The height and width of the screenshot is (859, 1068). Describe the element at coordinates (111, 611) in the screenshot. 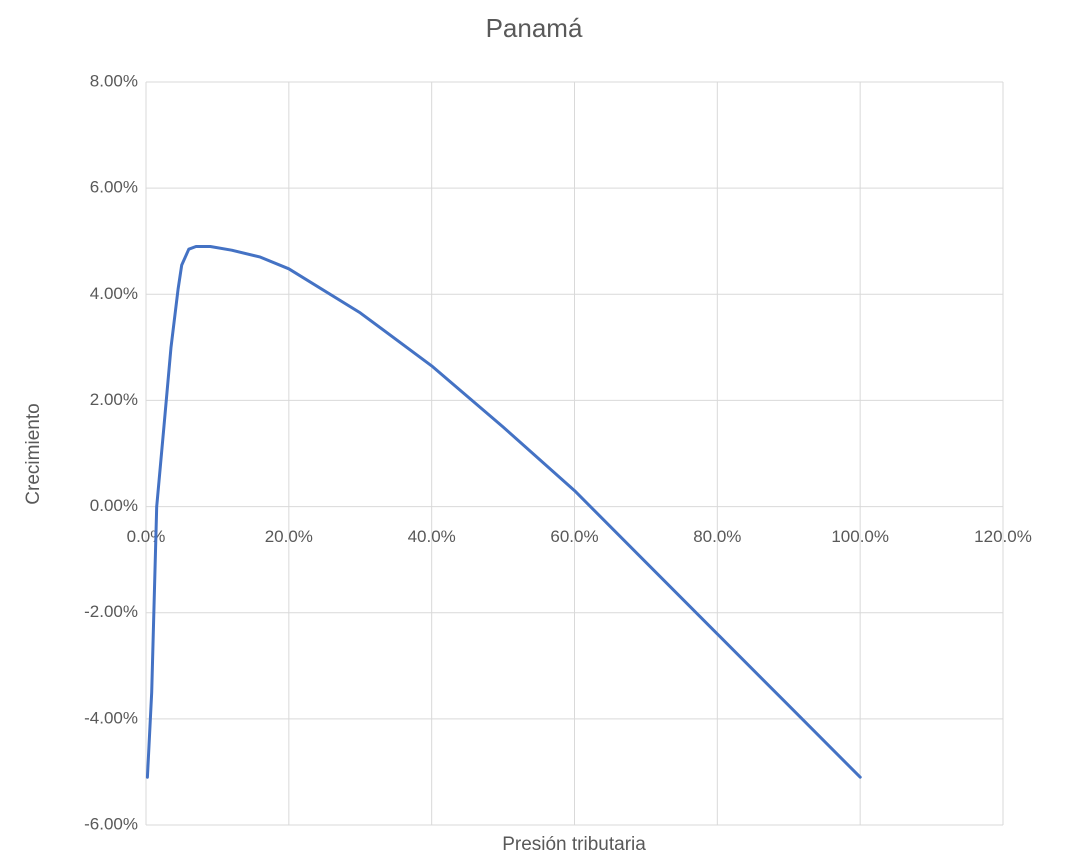

I see `y-tick-label: -2.00%` at that location.